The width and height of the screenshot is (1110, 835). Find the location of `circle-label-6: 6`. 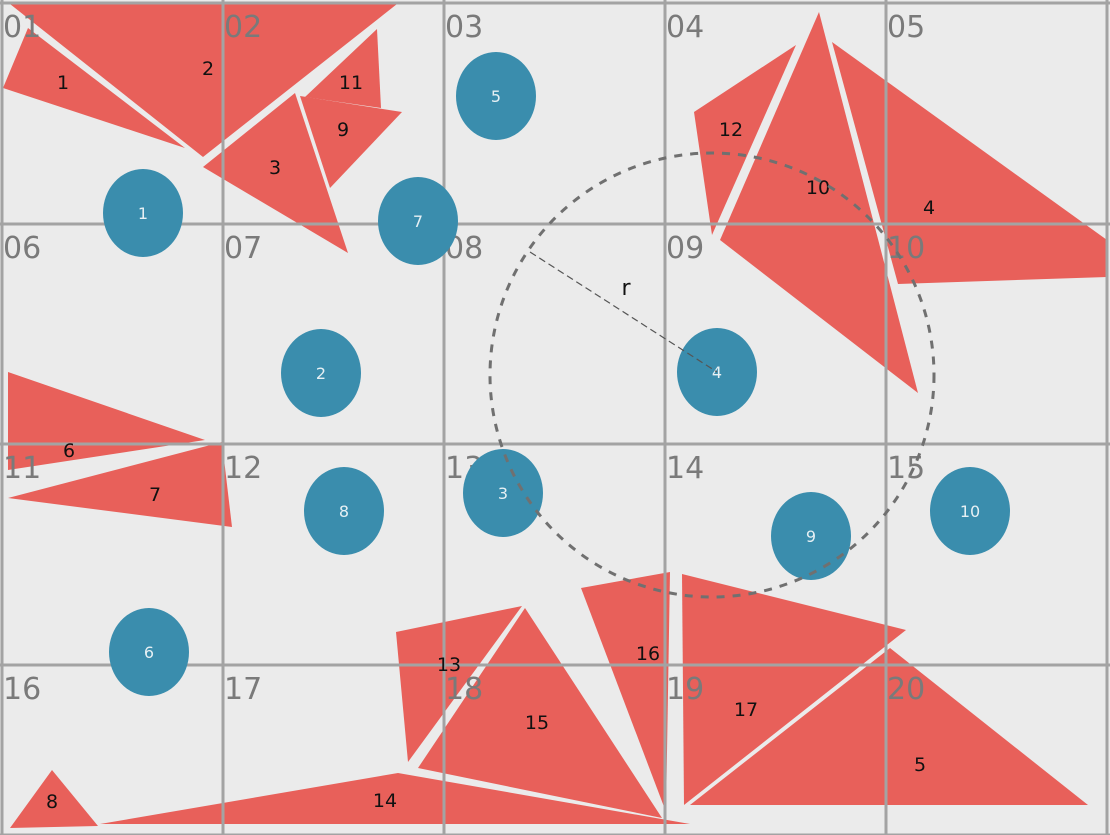

circle-label-6: 6 is located at coordinates (149, 652).